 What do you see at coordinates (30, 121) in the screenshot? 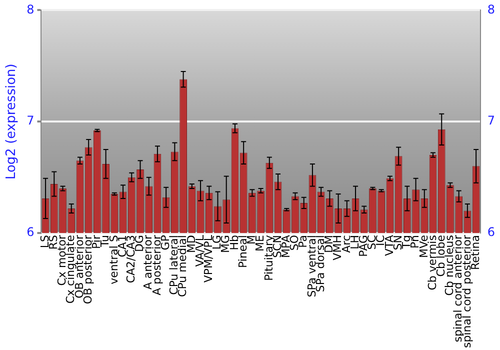
I see `y-tick-label: 7` at bounding box center [30, 121].